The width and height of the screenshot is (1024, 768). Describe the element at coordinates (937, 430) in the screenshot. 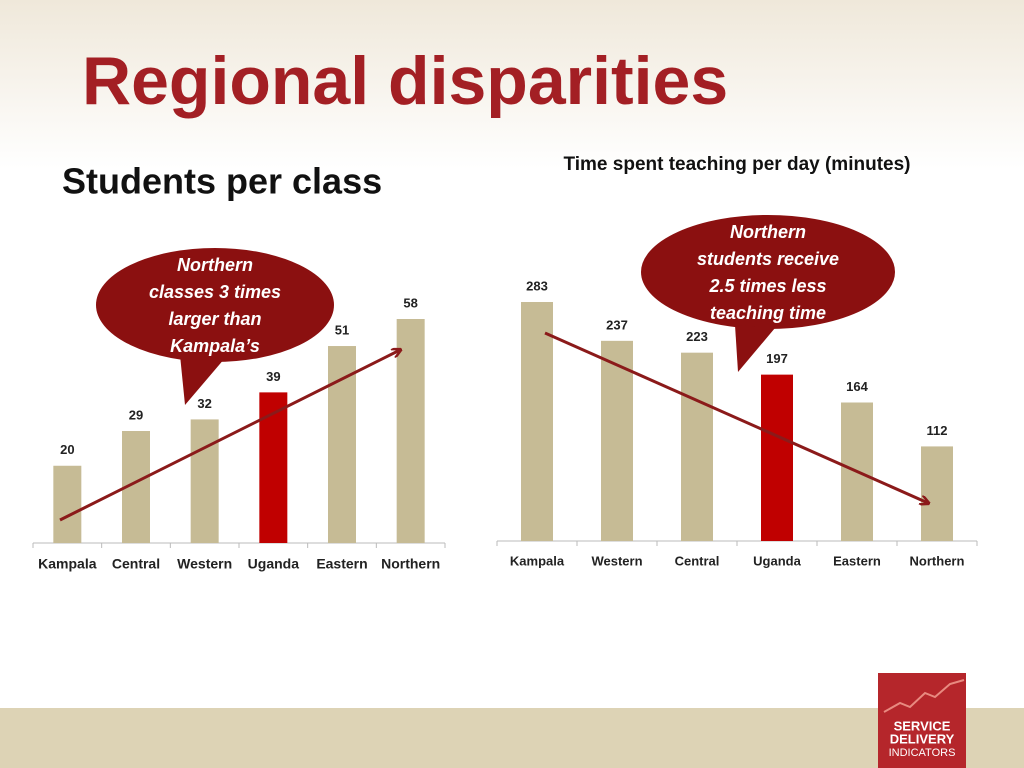

I see `value-label: 112` at that location.